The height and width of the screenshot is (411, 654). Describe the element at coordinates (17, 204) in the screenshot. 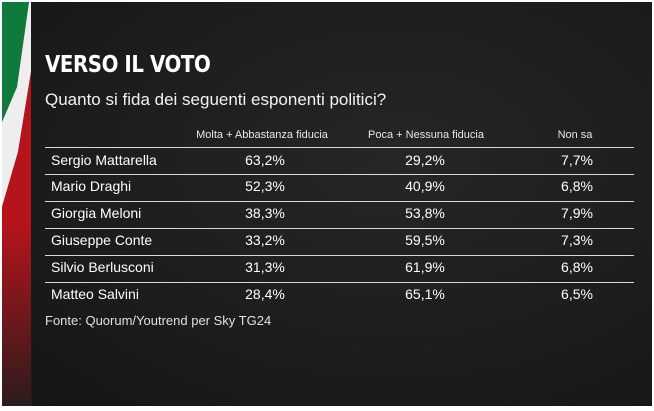

I see `italian-flag-stripe` at that location.